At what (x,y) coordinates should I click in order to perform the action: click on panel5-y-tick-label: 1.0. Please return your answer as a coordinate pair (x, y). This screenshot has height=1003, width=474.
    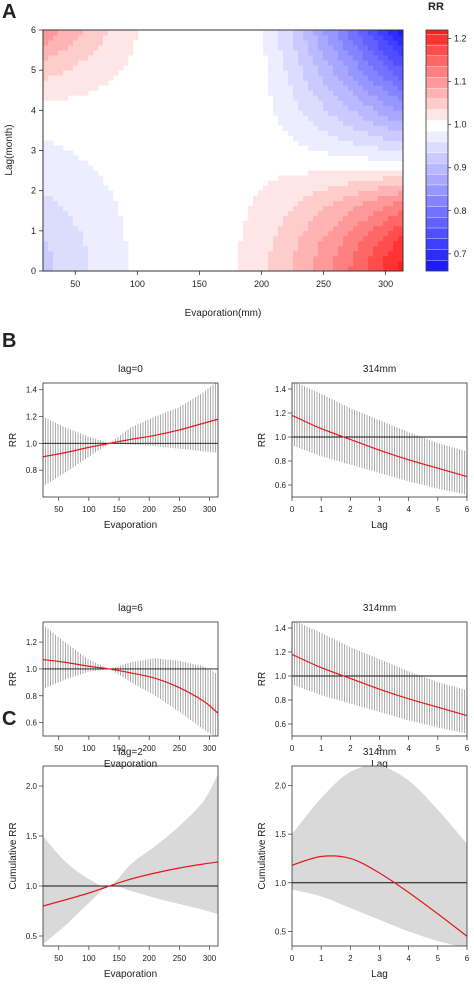
    Looking at the image, I should click on (32, 886).